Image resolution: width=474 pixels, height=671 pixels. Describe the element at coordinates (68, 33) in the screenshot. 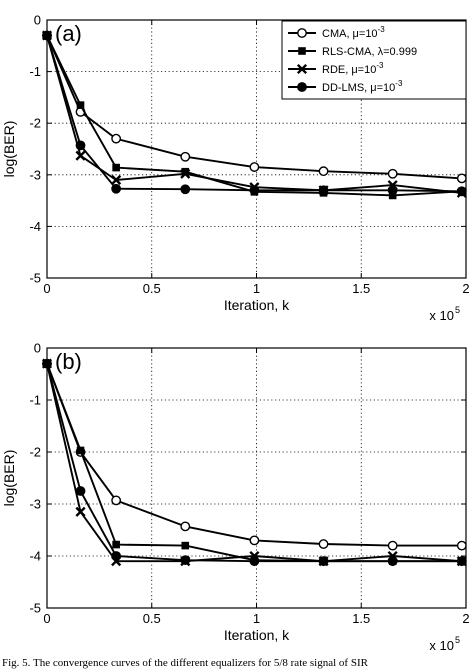

I see `panel-label: (a)` at that location.